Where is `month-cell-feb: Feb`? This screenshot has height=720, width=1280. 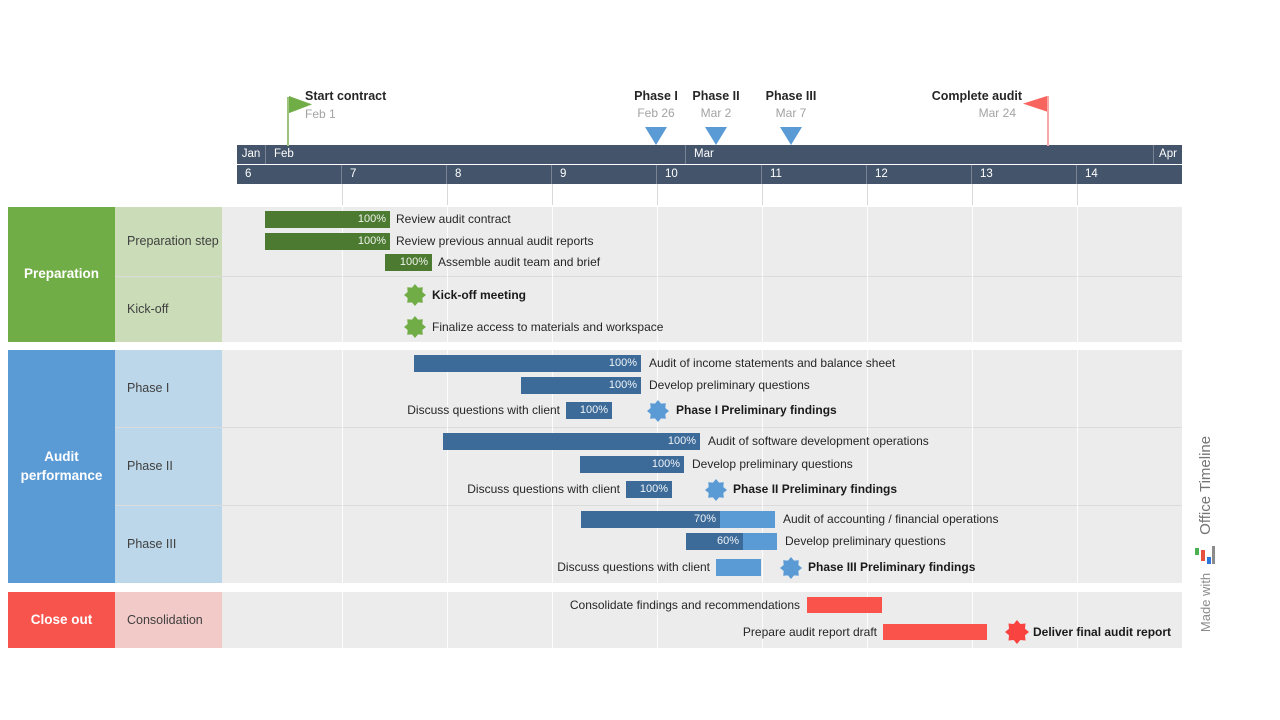 month-cell-feb: Feb is located at coordinates (476, 154).